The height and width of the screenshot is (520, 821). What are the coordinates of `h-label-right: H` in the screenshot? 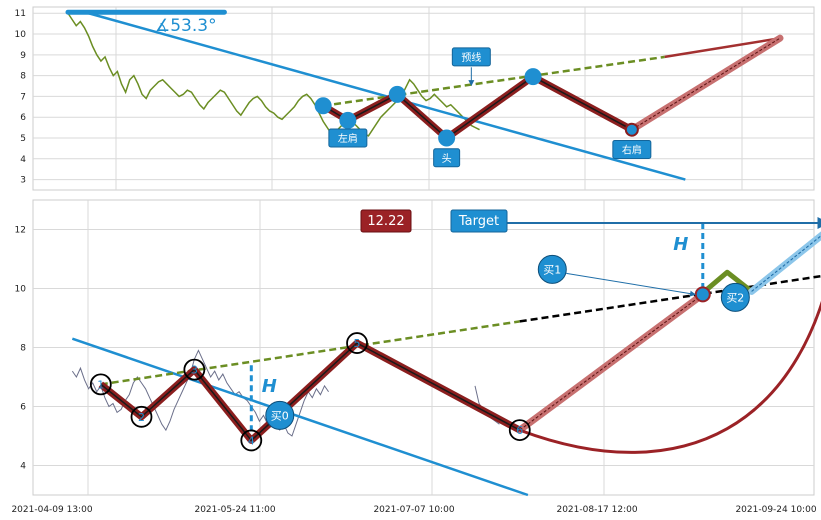 It's located at (680, 244).